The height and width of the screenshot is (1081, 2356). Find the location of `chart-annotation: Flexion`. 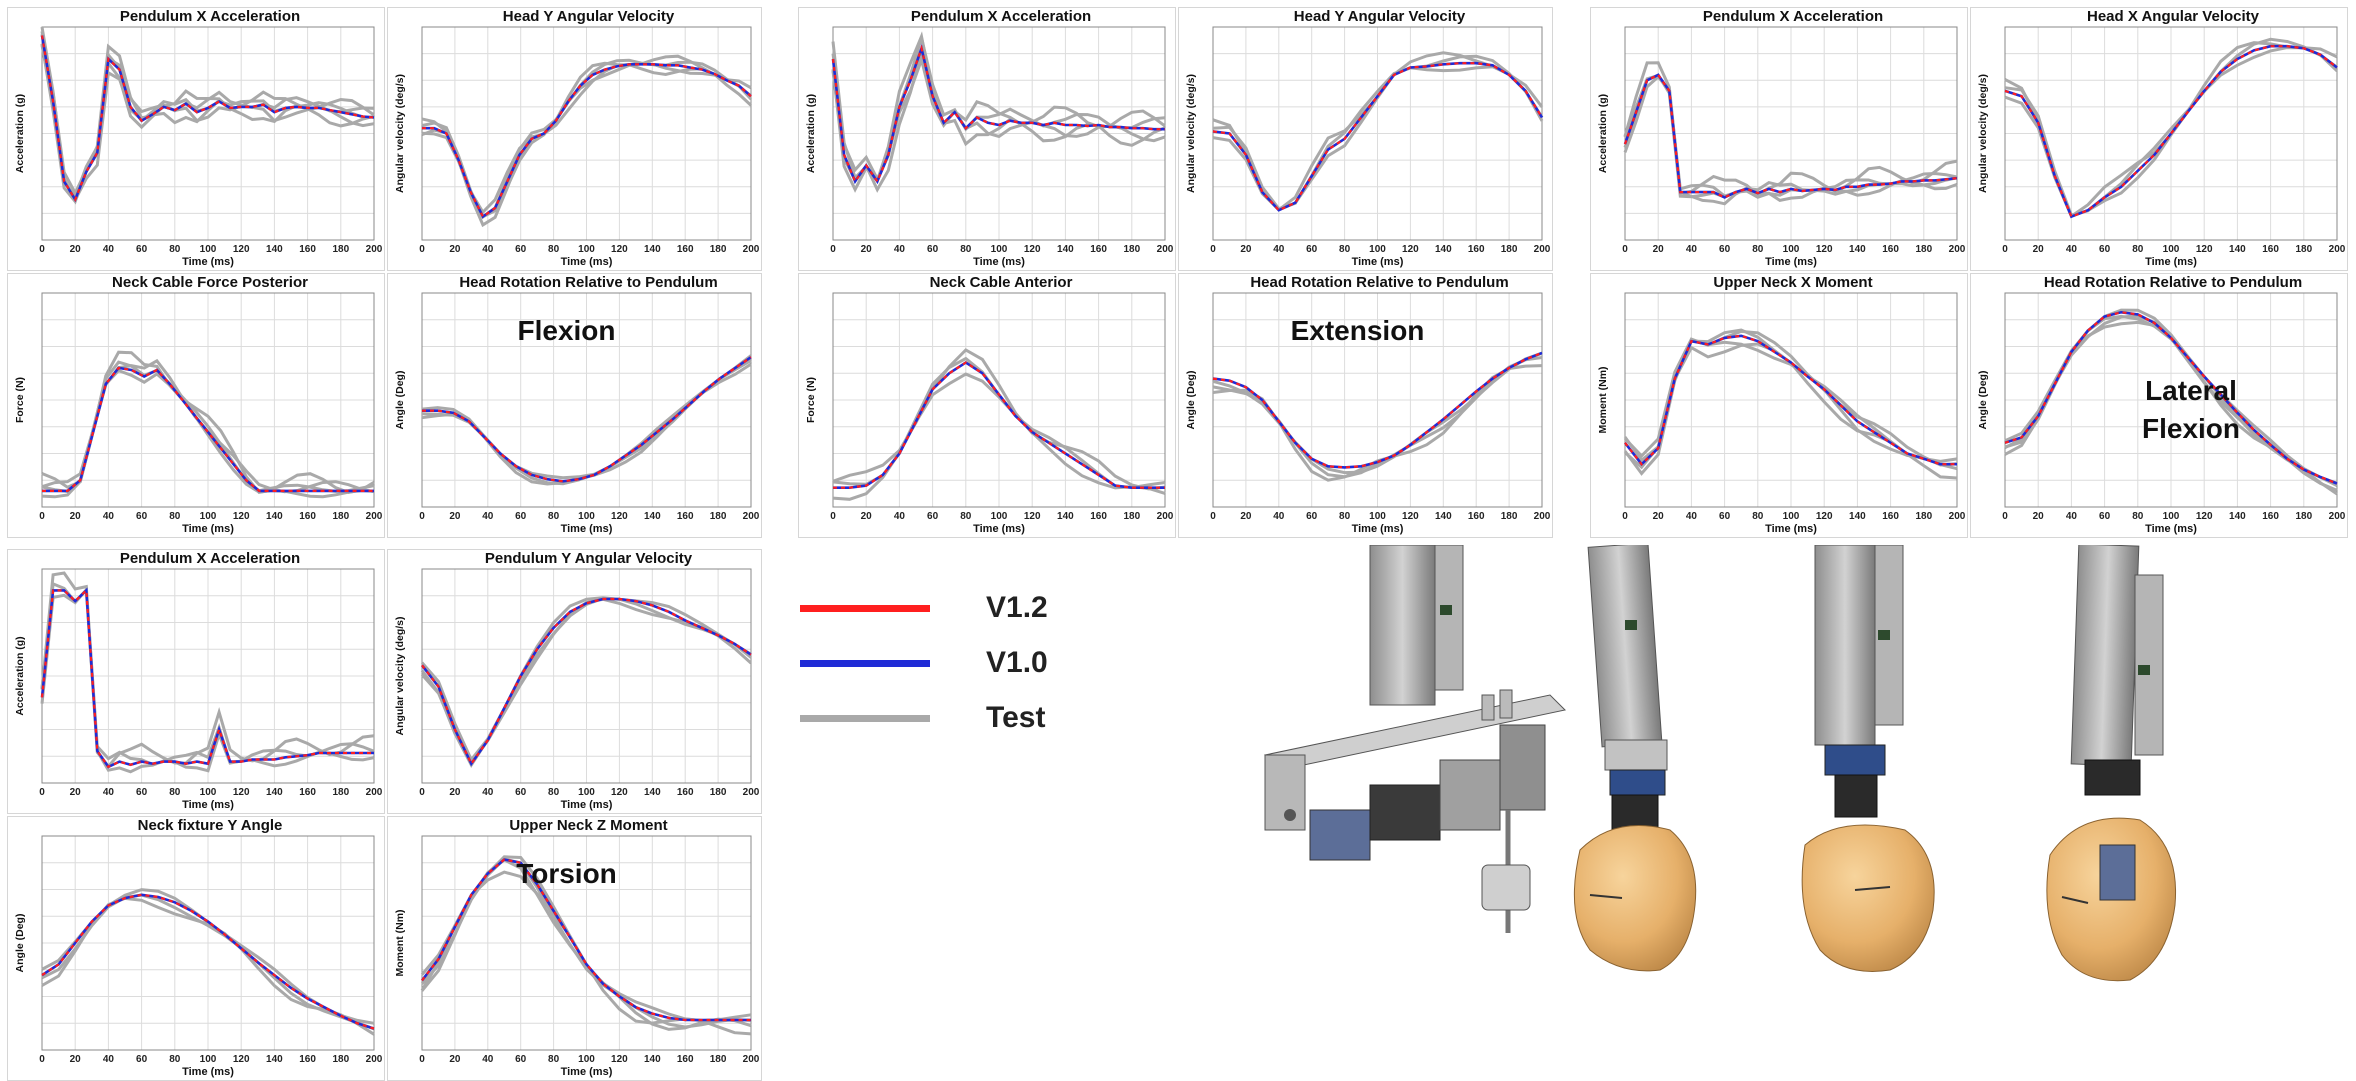

chart-annotation: Flexion is located at coordinates (566, 330).